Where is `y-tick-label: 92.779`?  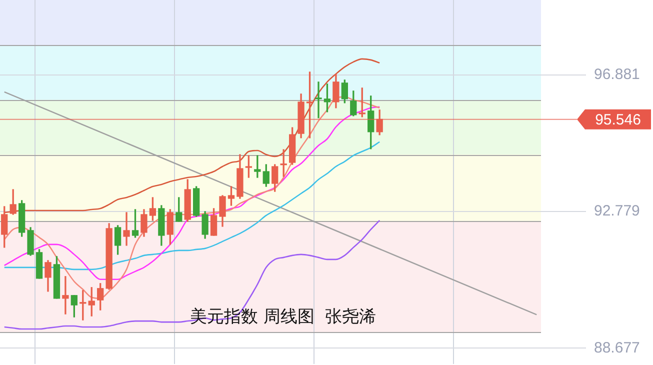 y-tick-label: 92.779 is located at coordinates (617, 211).